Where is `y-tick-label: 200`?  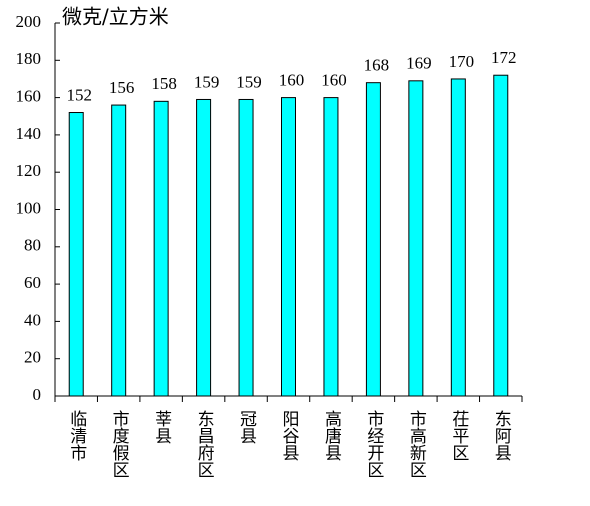 y-tick-label: 200 is located at coordinates (29, 21).